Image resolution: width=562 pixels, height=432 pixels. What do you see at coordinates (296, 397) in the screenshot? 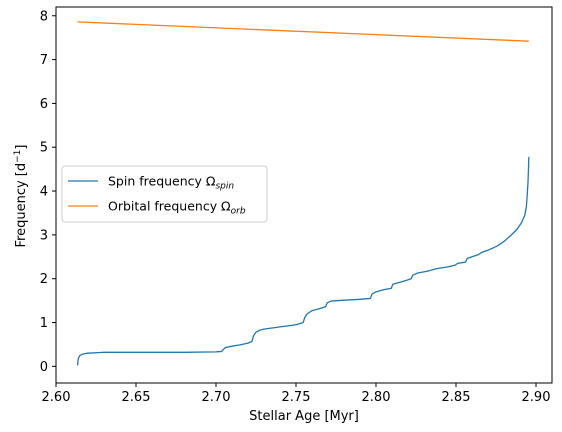
I see `x-tick-label: 2.75` at bounding box center [296, 397].